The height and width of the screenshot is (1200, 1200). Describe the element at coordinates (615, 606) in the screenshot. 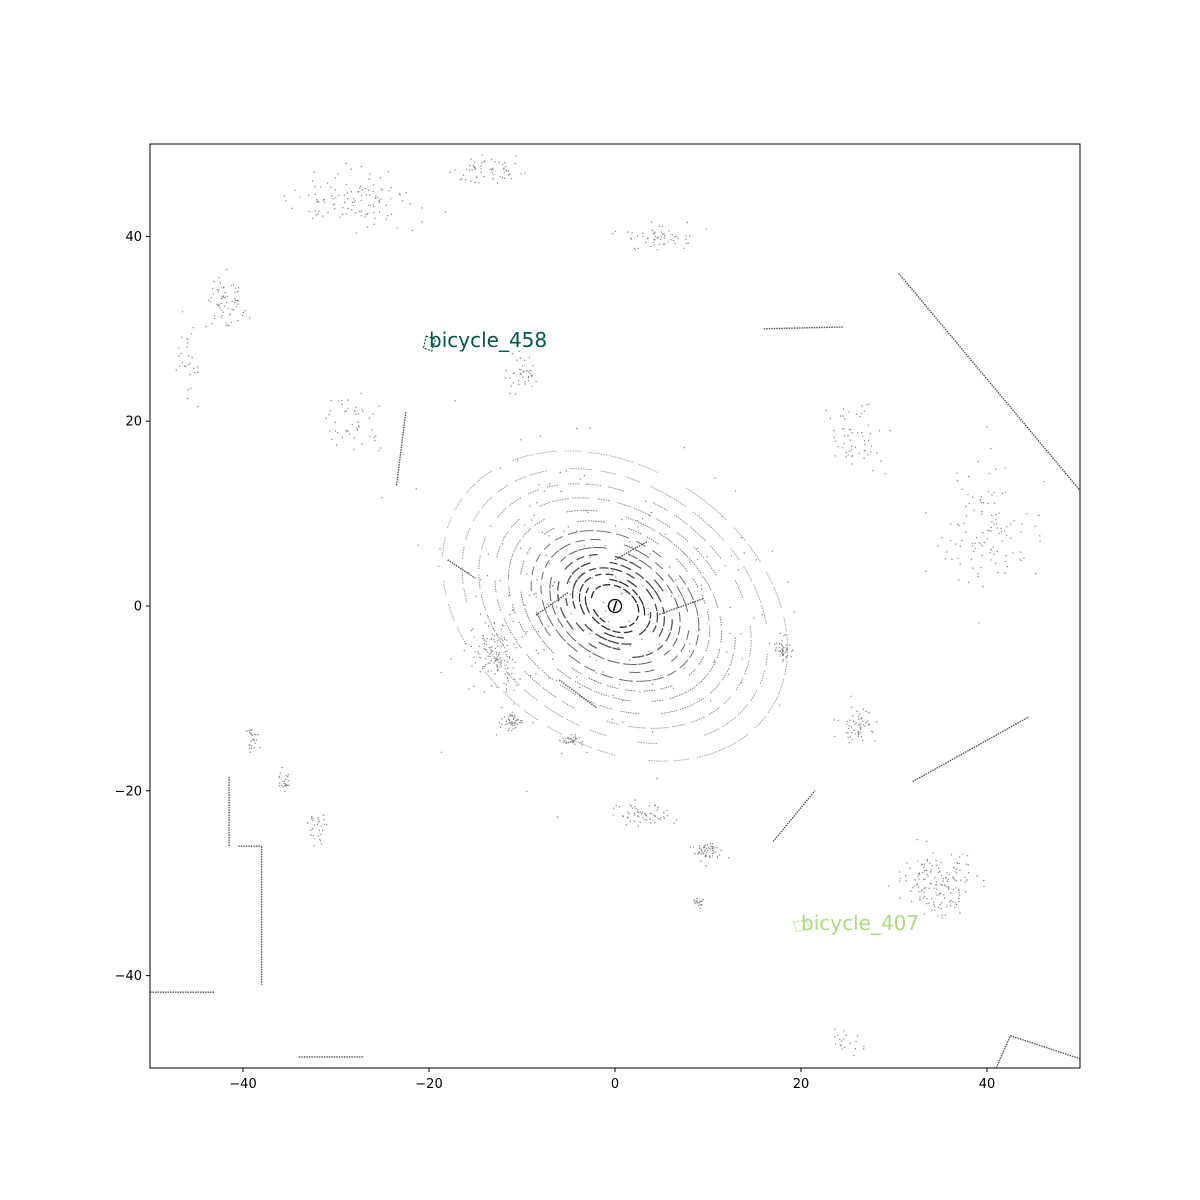

I see `ego-heading-line` at that location.